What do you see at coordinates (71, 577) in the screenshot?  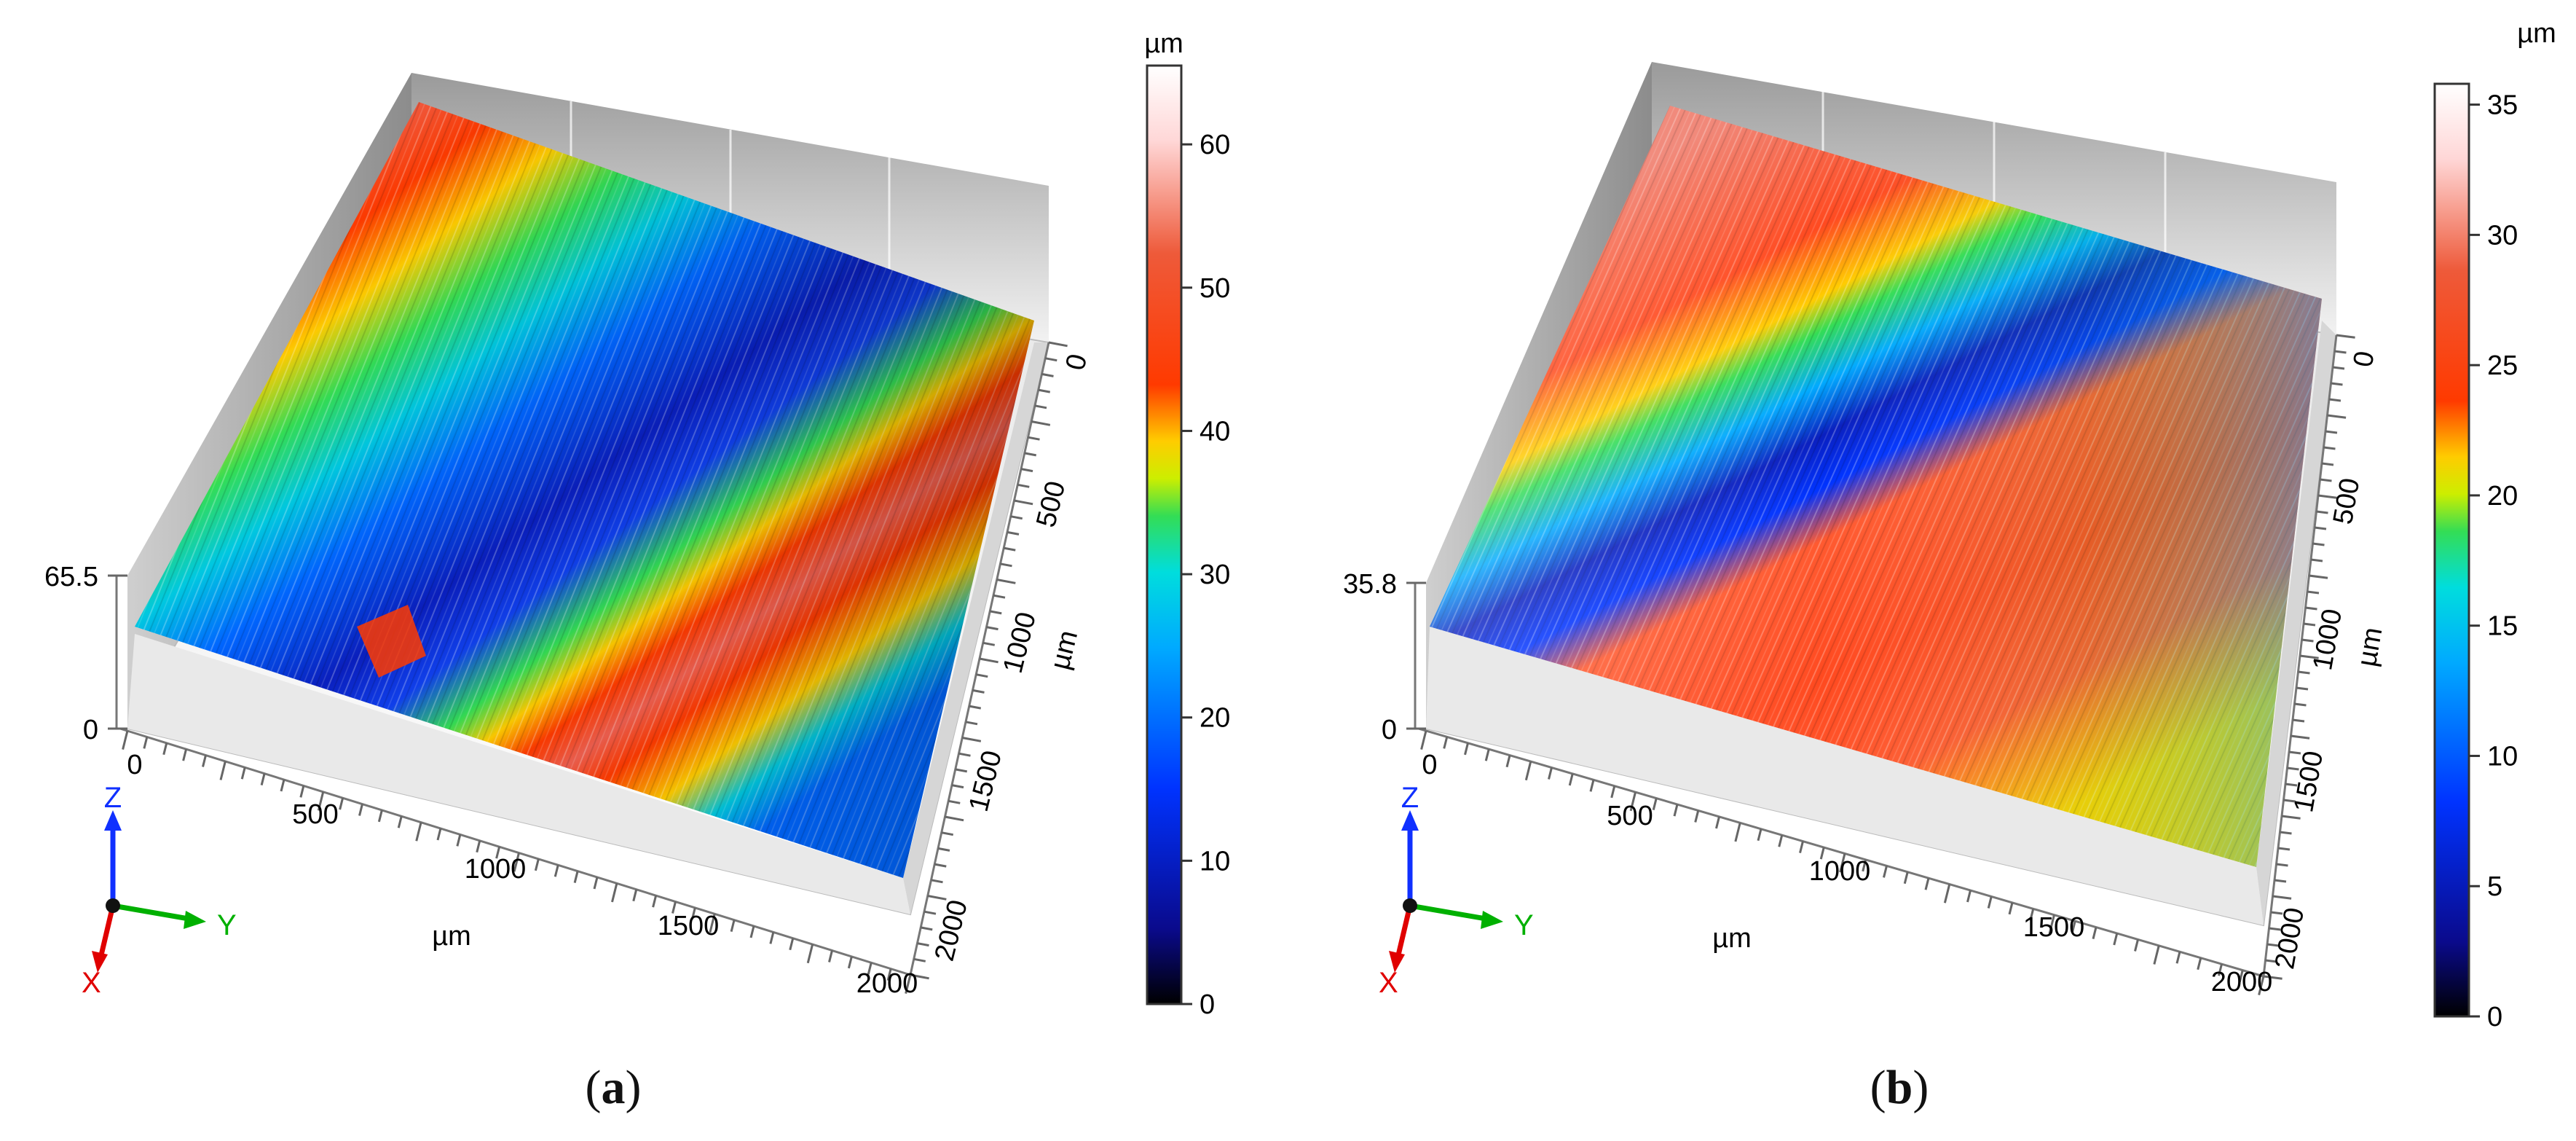 I see `z-max-label: 65.5` at bounding box center [71, 577].